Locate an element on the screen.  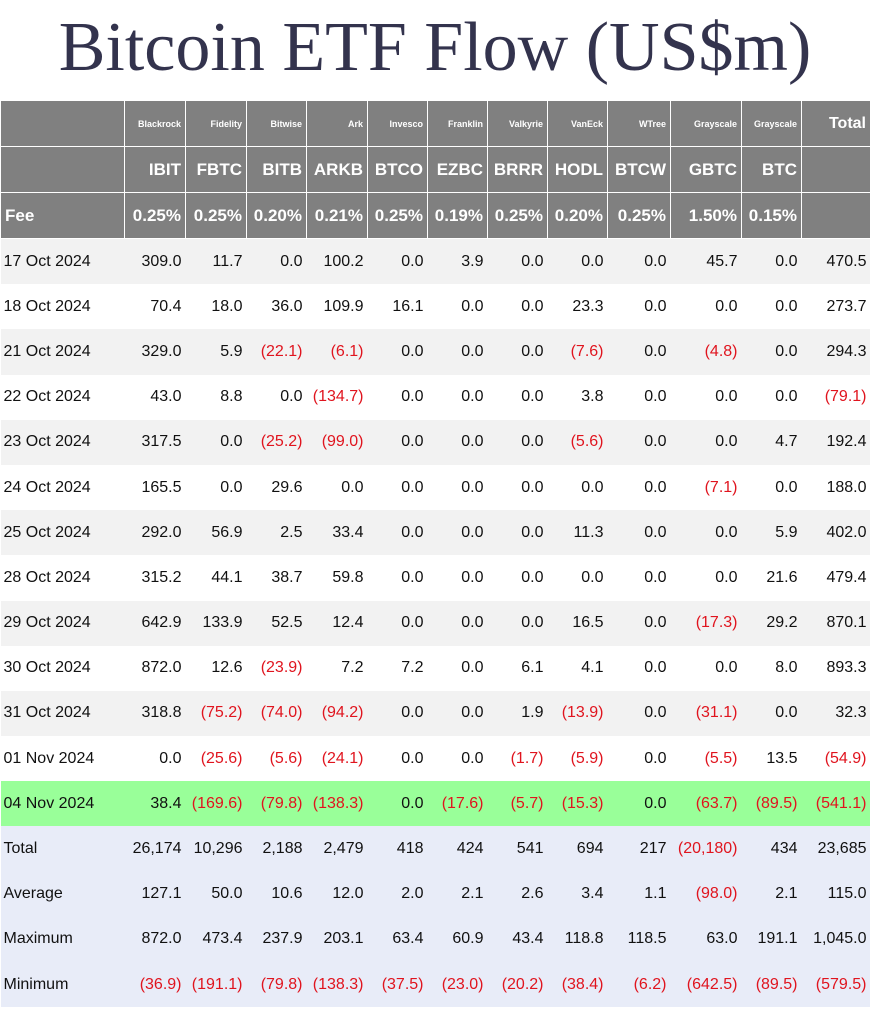
flow-cell: (13.9) is located at coordinates (577, 713).